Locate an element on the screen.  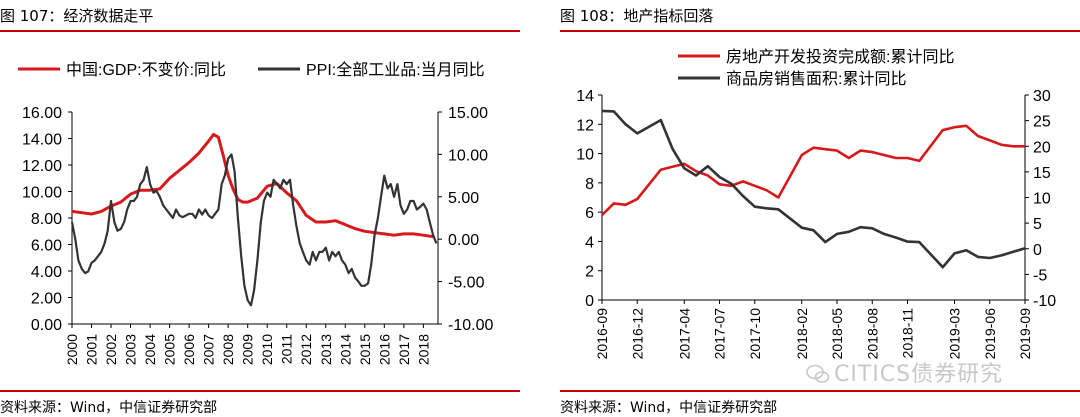
y-tick-label-right: 5.00 is located at coordinates (463, 198).